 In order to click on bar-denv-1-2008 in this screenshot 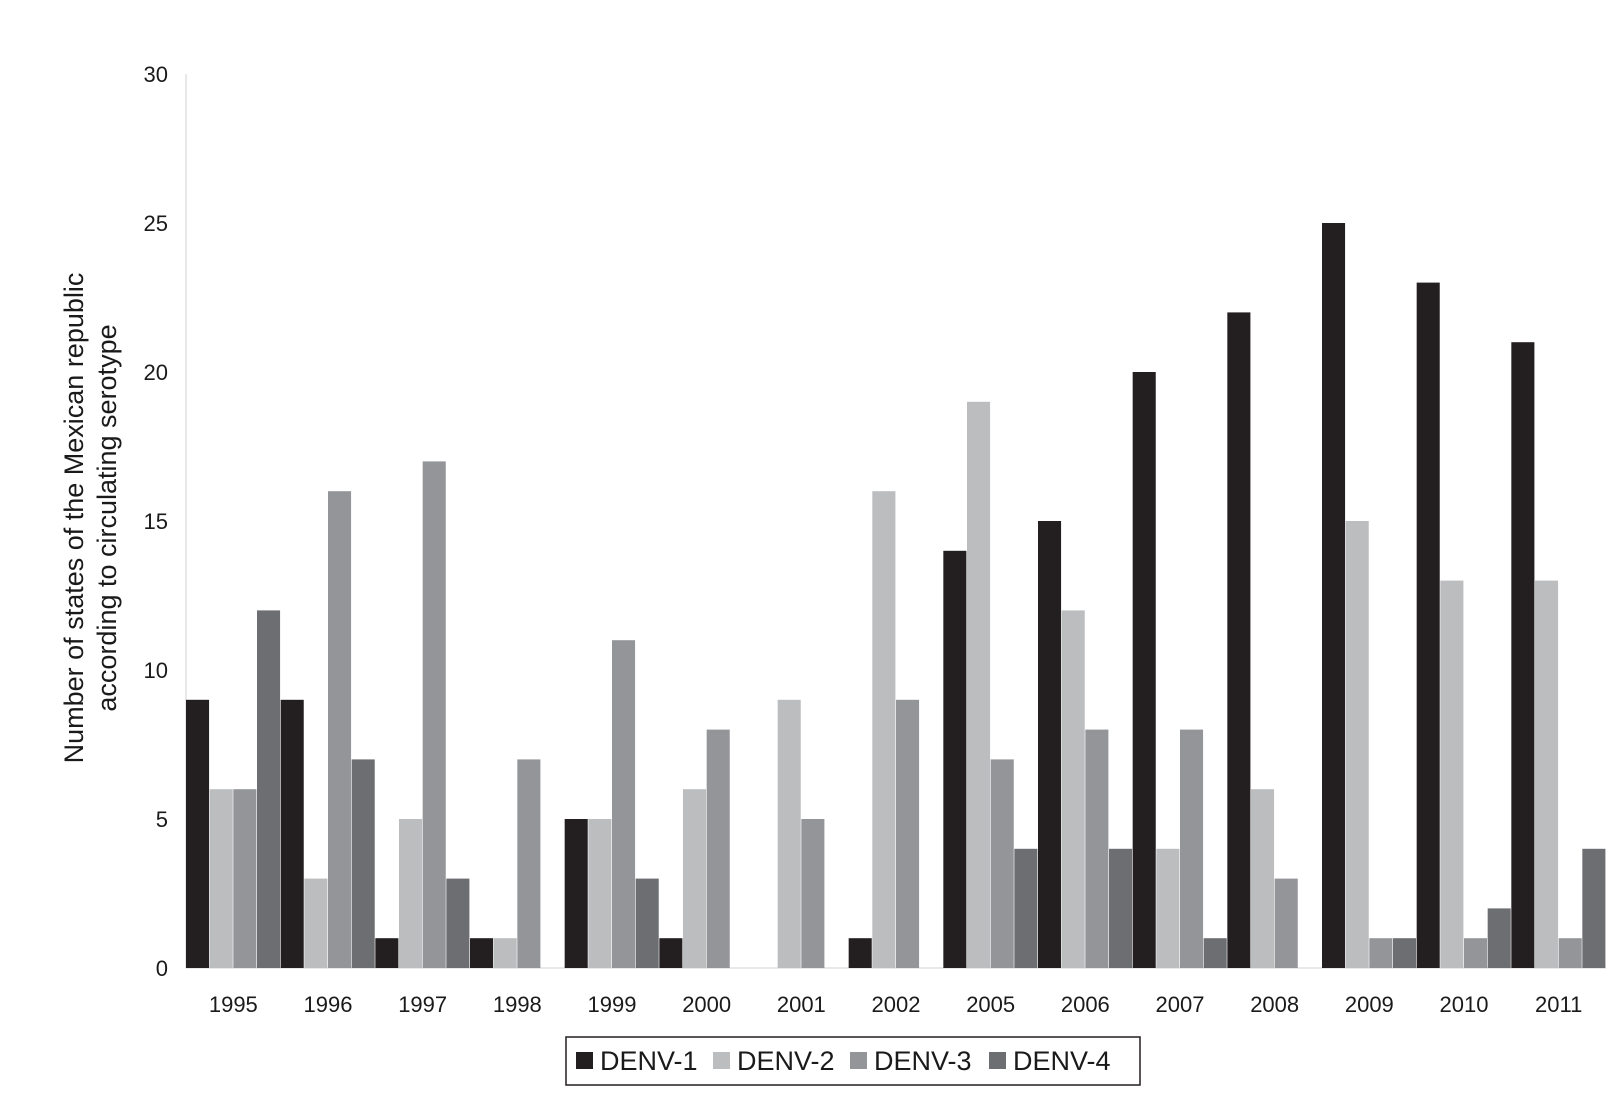, I will do `click(1239, 640)`.